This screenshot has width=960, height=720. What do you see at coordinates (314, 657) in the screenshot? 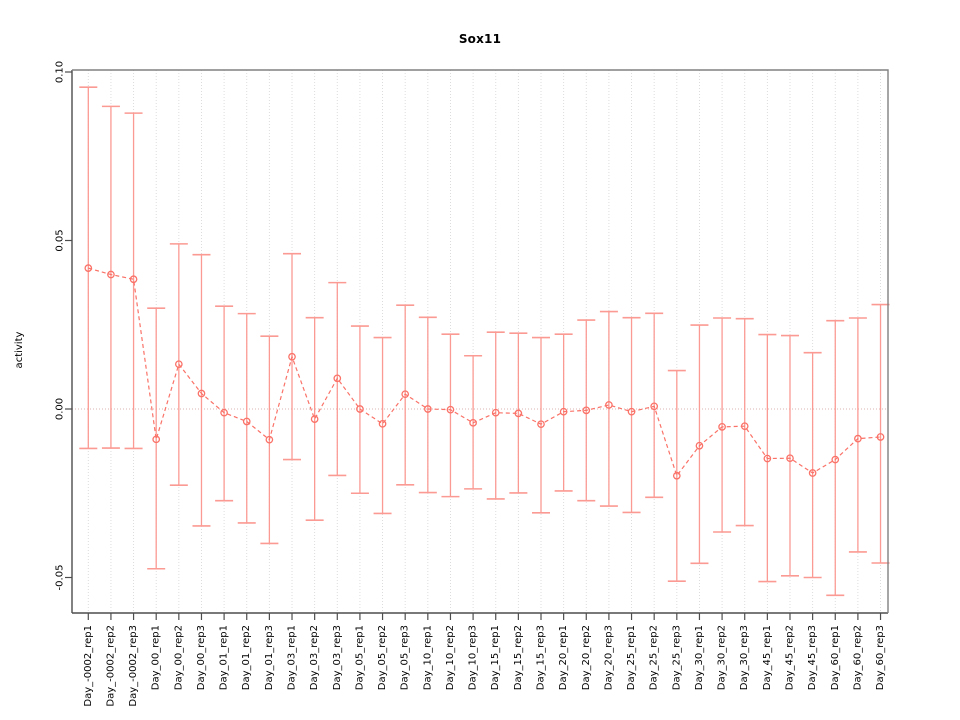
I see `x-tick-label: Day_03_rep2` at bounding box center [314, 657].